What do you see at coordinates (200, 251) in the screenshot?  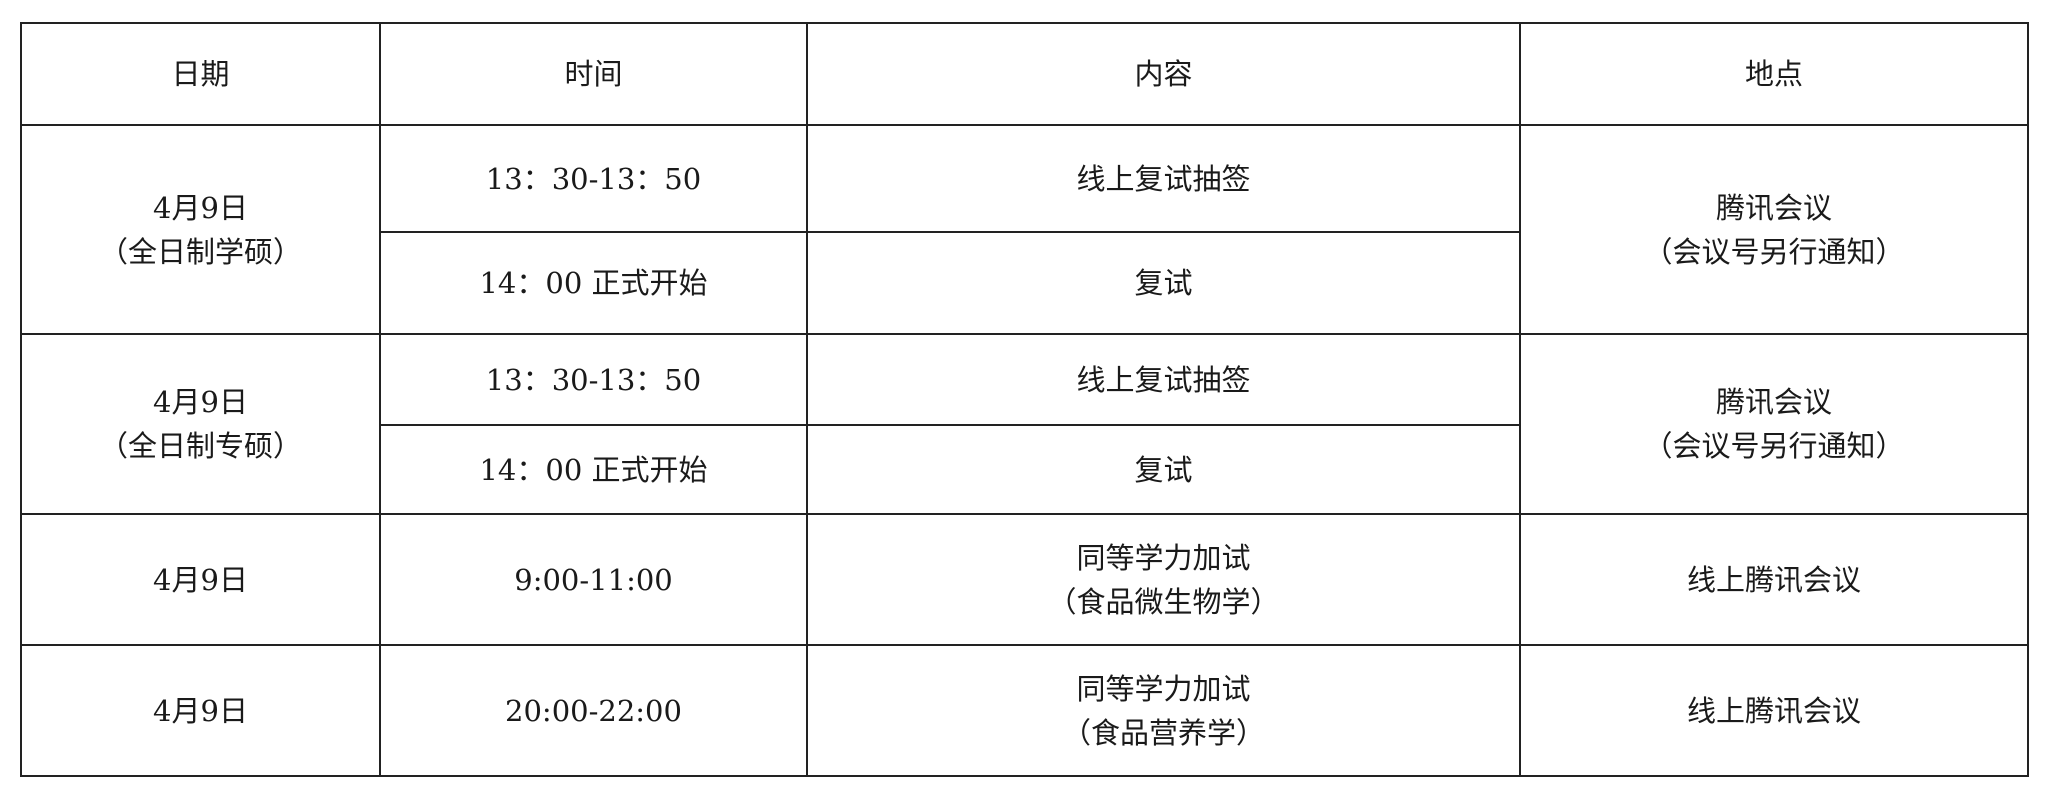 I see `program-text: （全日制学硕）` at bounding box center [200, 251].